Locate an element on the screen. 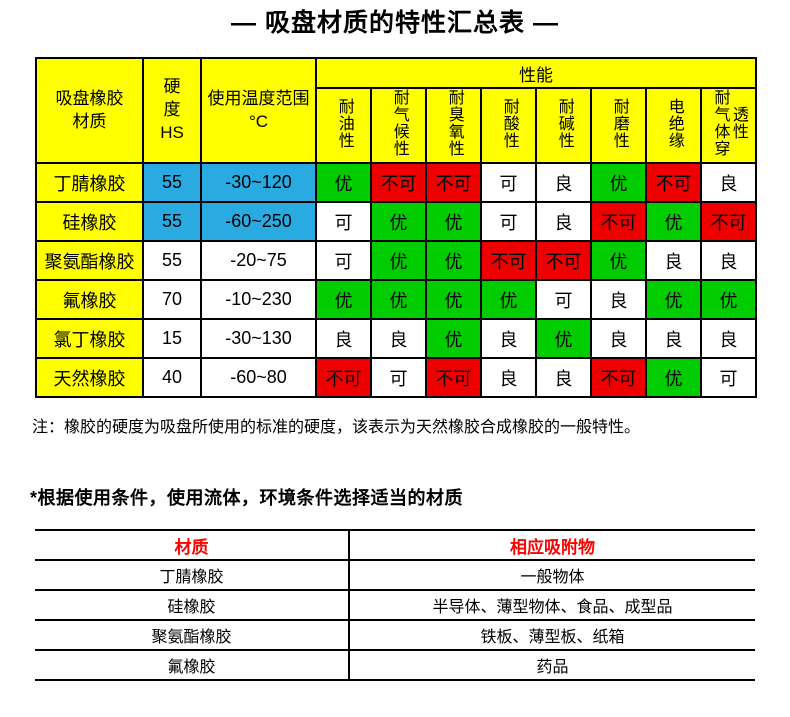  hardness-cell: 15 is located at coordinates (172, 338).